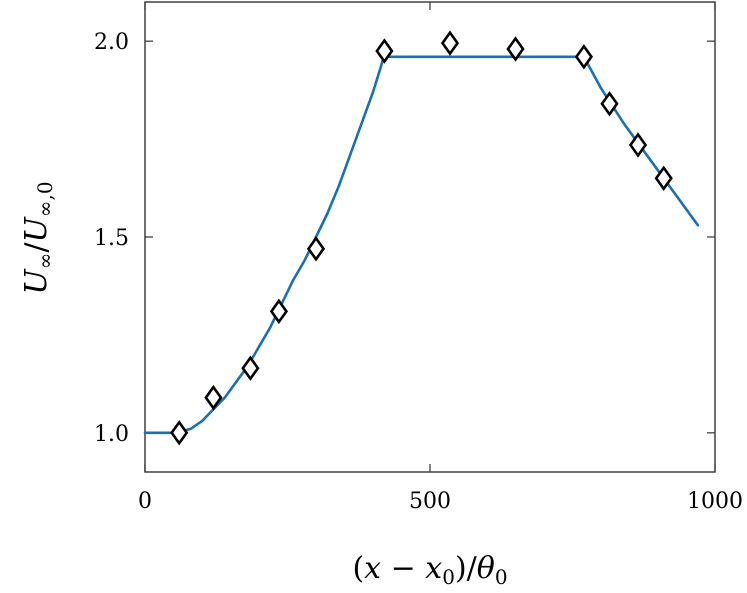 This screenshot has width=747, height=593. I want to click on x-tick-label: 500, so click(430, 501).